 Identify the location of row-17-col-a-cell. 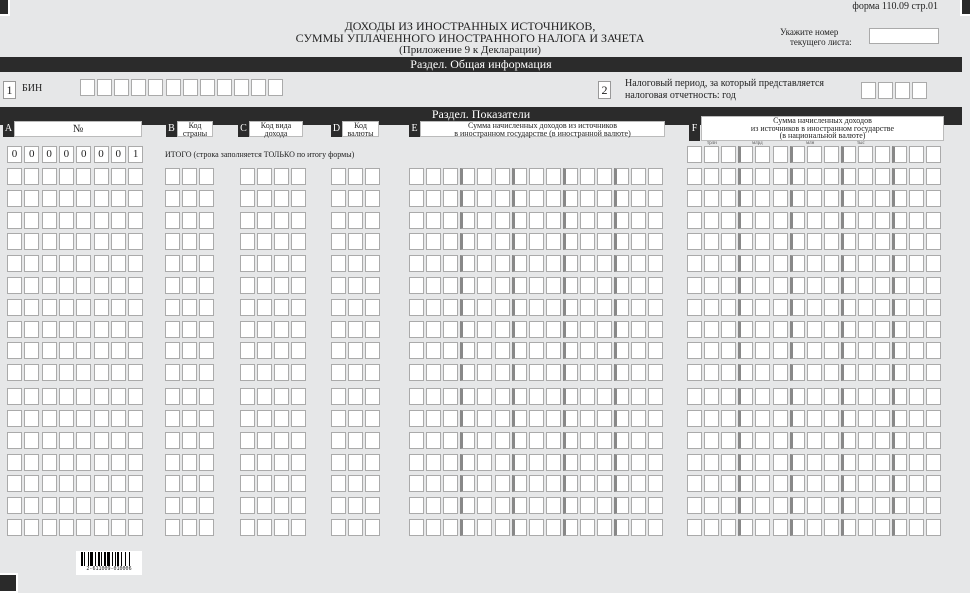
(49, 527).